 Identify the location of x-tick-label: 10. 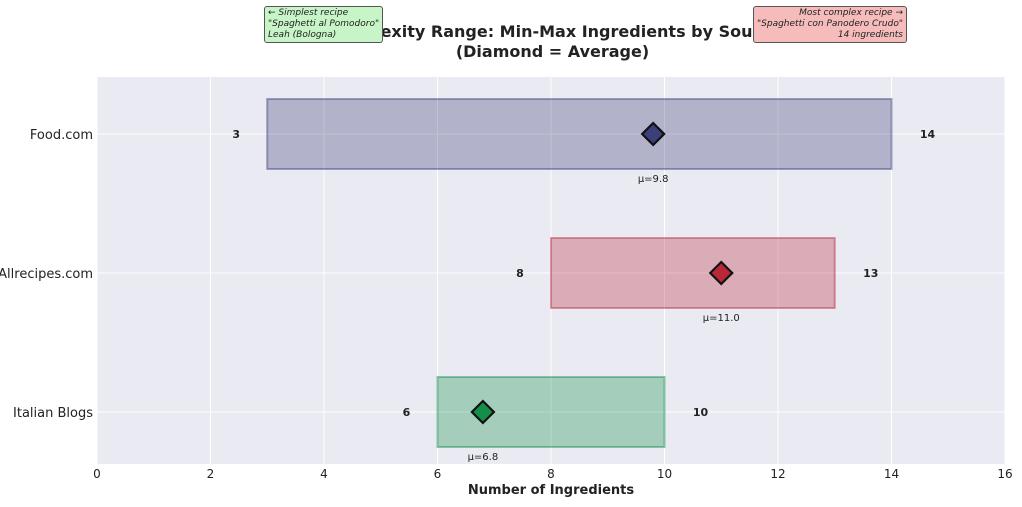
(664, 474).